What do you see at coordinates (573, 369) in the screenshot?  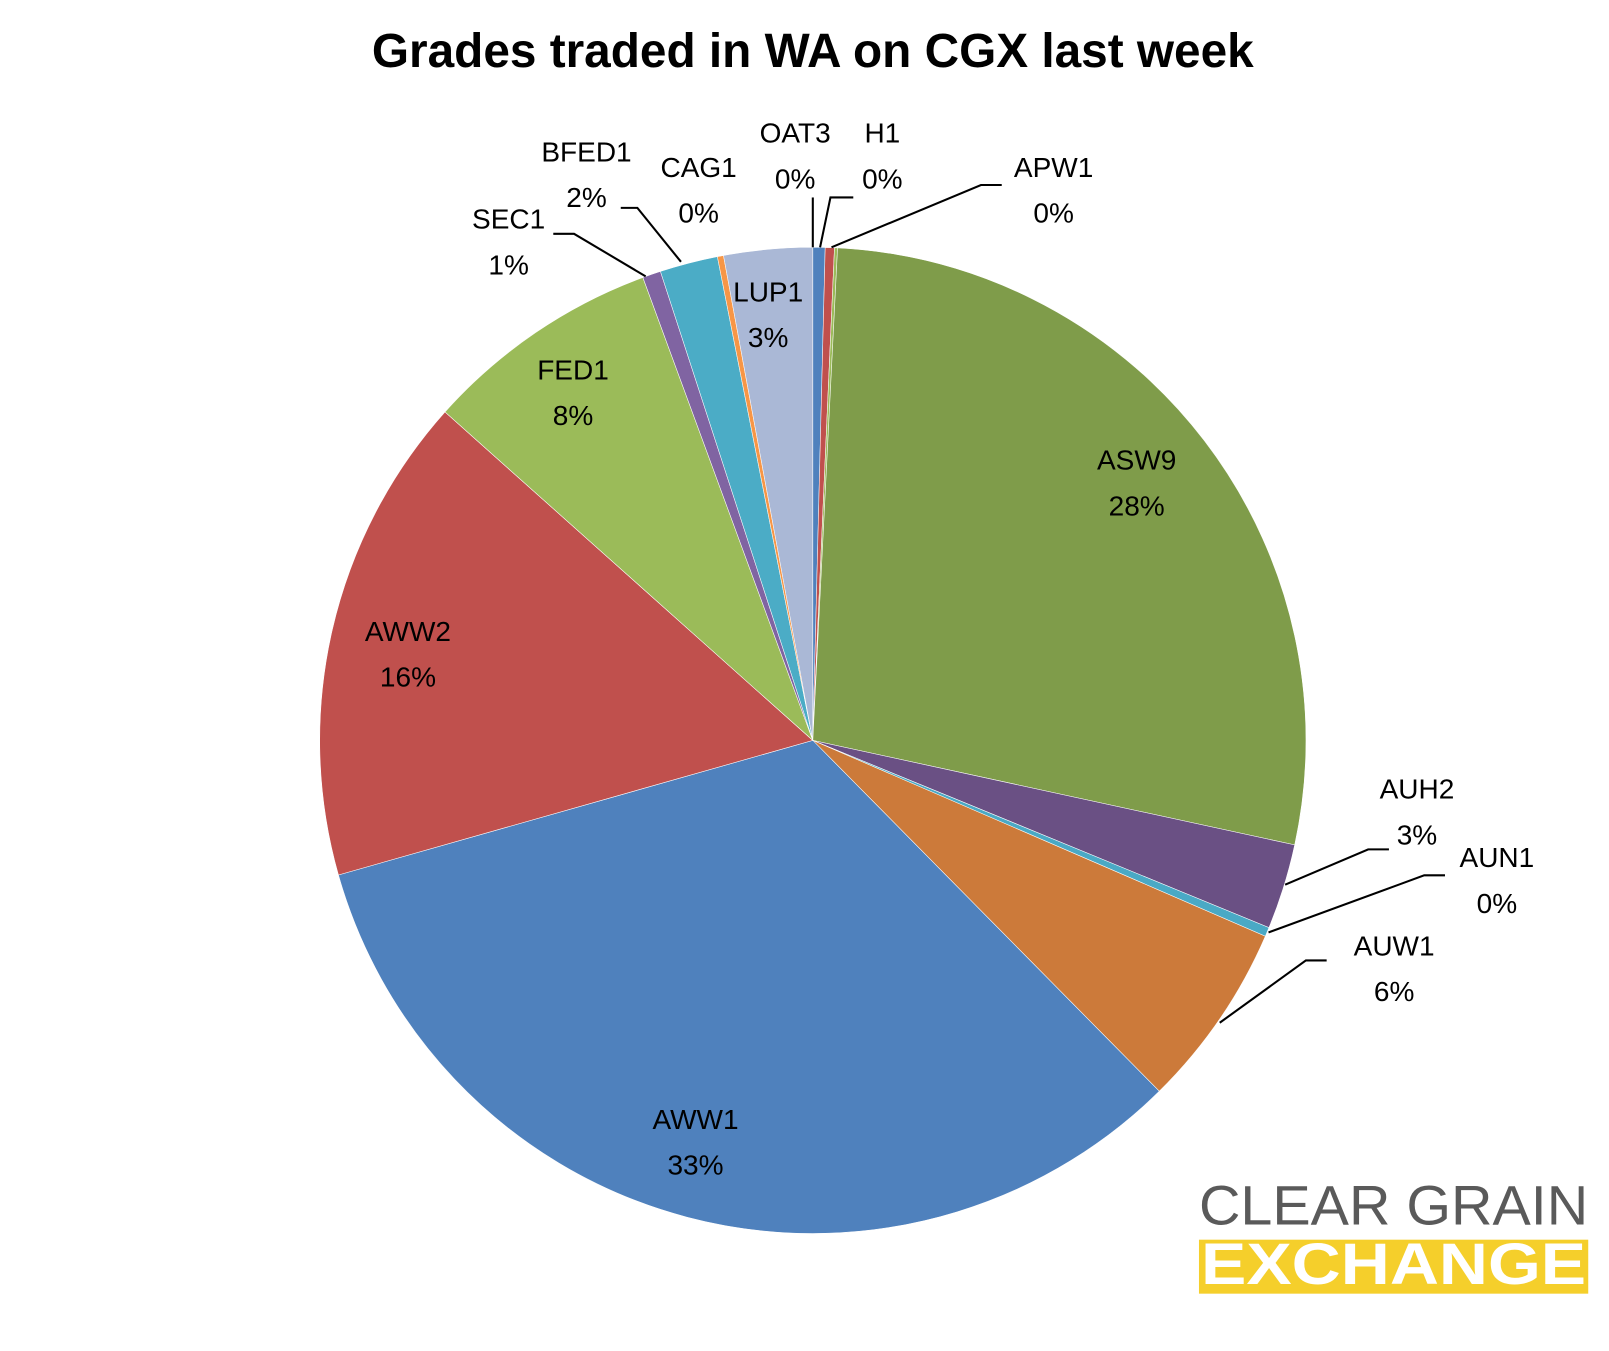 I see `slice-label: FED1` at bounding box center [573, 369].